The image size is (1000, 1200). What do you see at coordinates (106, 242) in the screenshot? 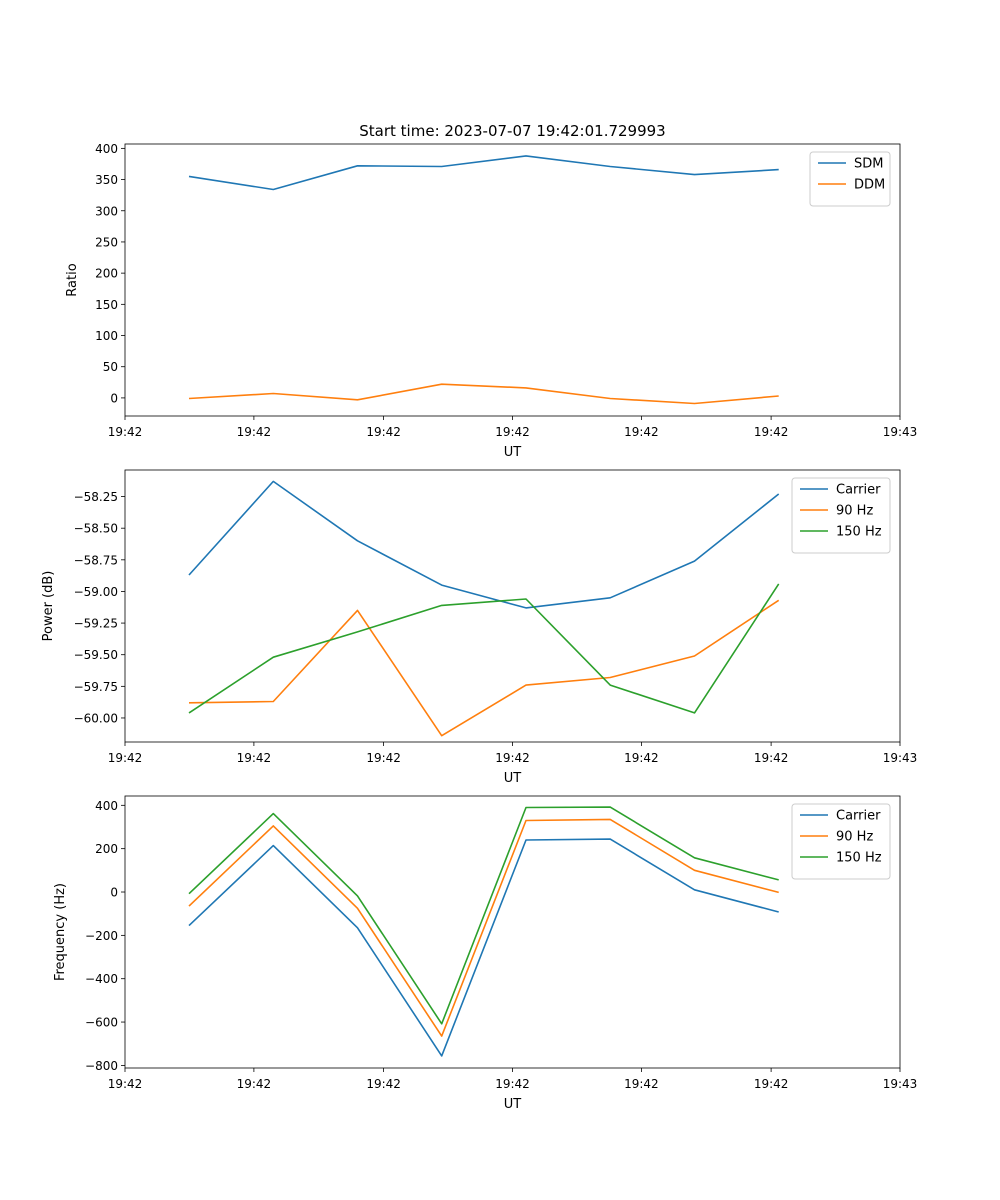
I see `y-tick-label: 250` at bounding box center [106, 242].